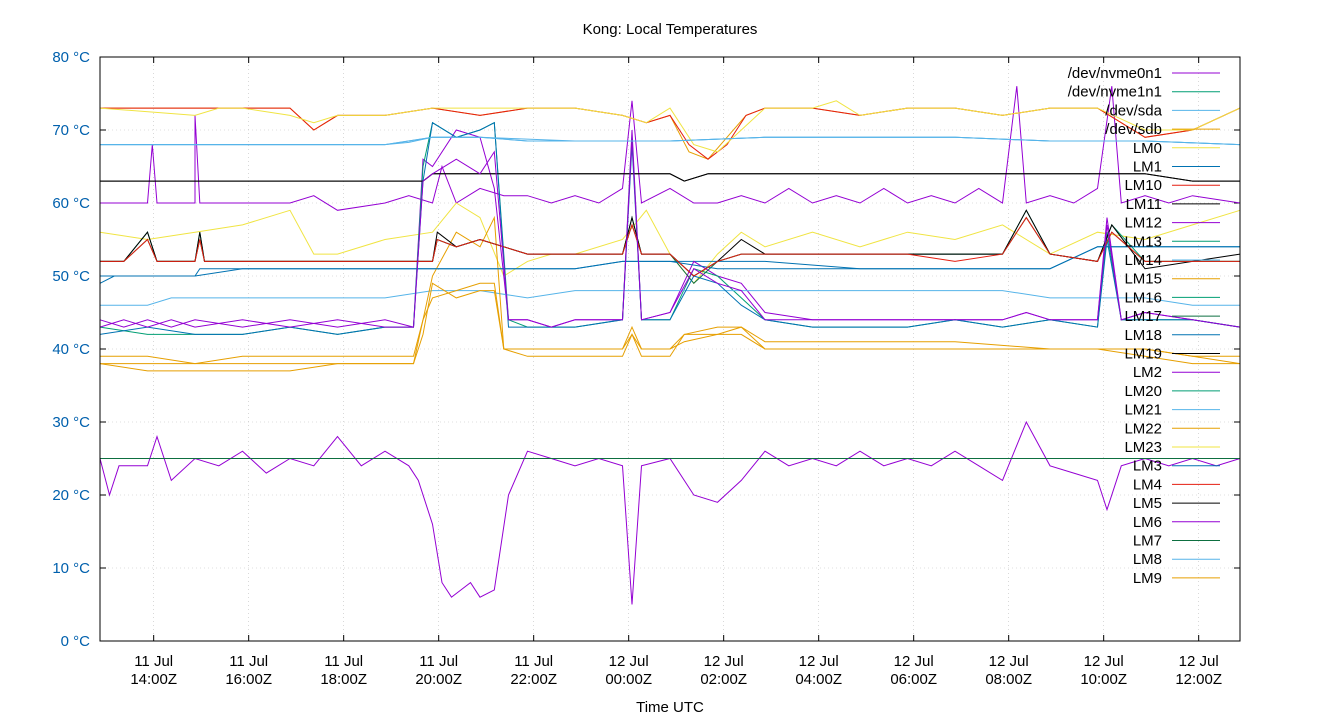 Image resolution: width=1340 pixels, height=720 pixels. What do you see at coordinates (1115, 73) in the screenshot?
I see `legend-label: /dev/nvme0n1` at bounding box center [1115, 73].